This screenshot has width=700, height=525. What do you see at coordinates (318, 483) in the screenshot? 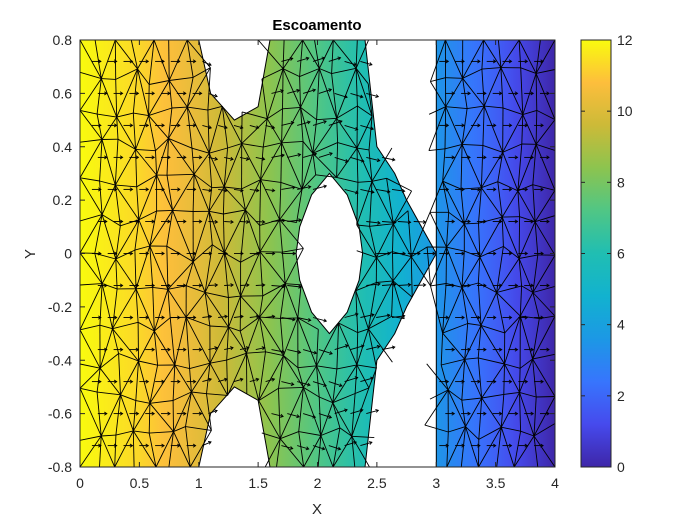
I see `x-tick-label: 2` at bounding box center [318, 483].